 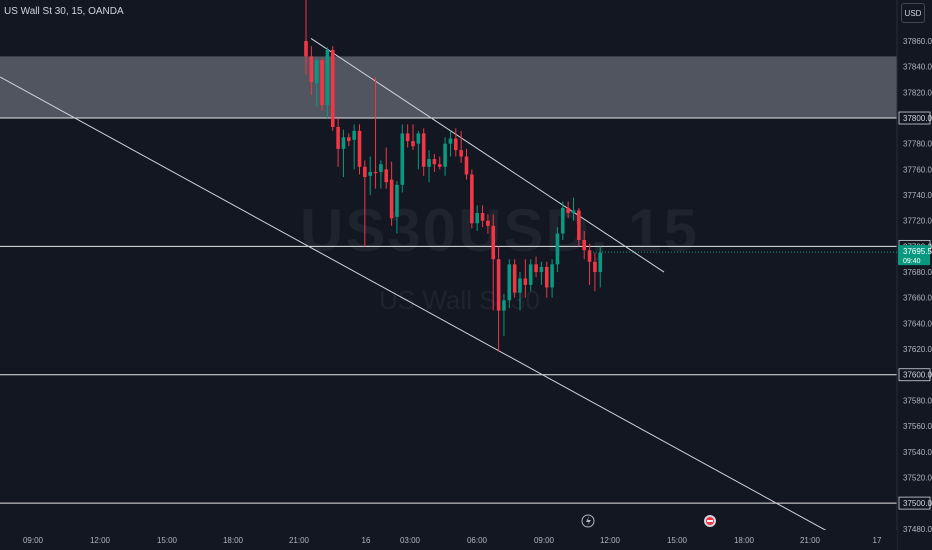 I want to click on time-tick-label: 06:00, so click(x=477, y=540).